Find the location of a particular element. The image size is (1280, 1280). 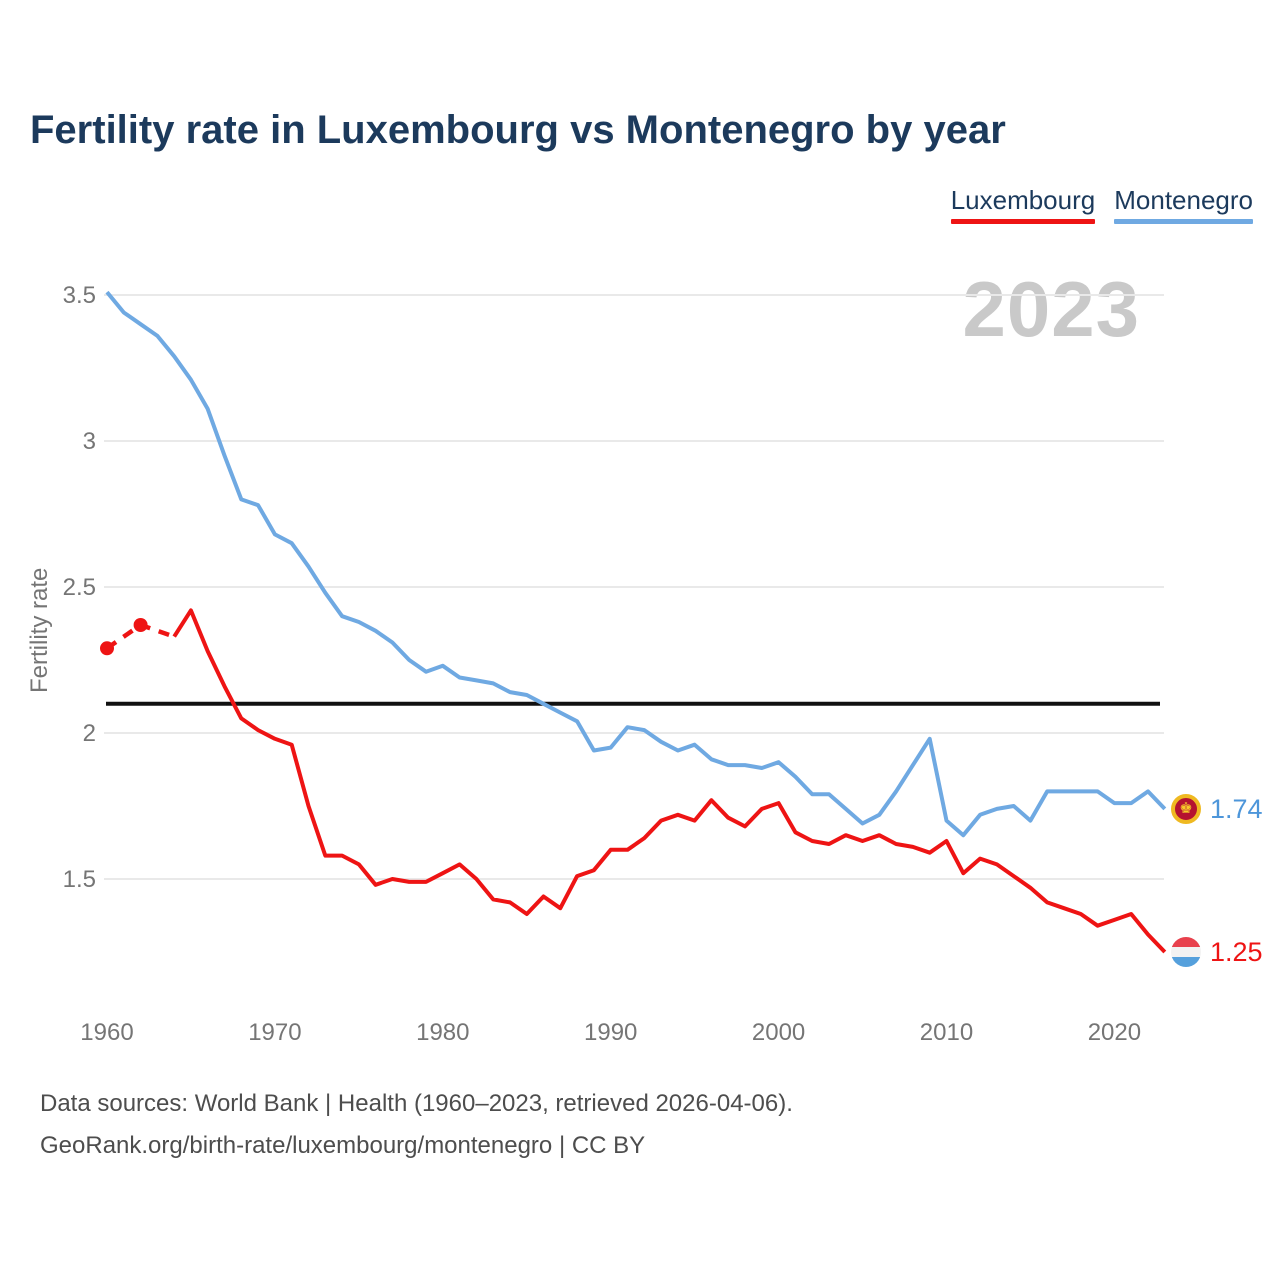

legend-item-montenegro: Montenegro is located at coordinates (1183, 205).